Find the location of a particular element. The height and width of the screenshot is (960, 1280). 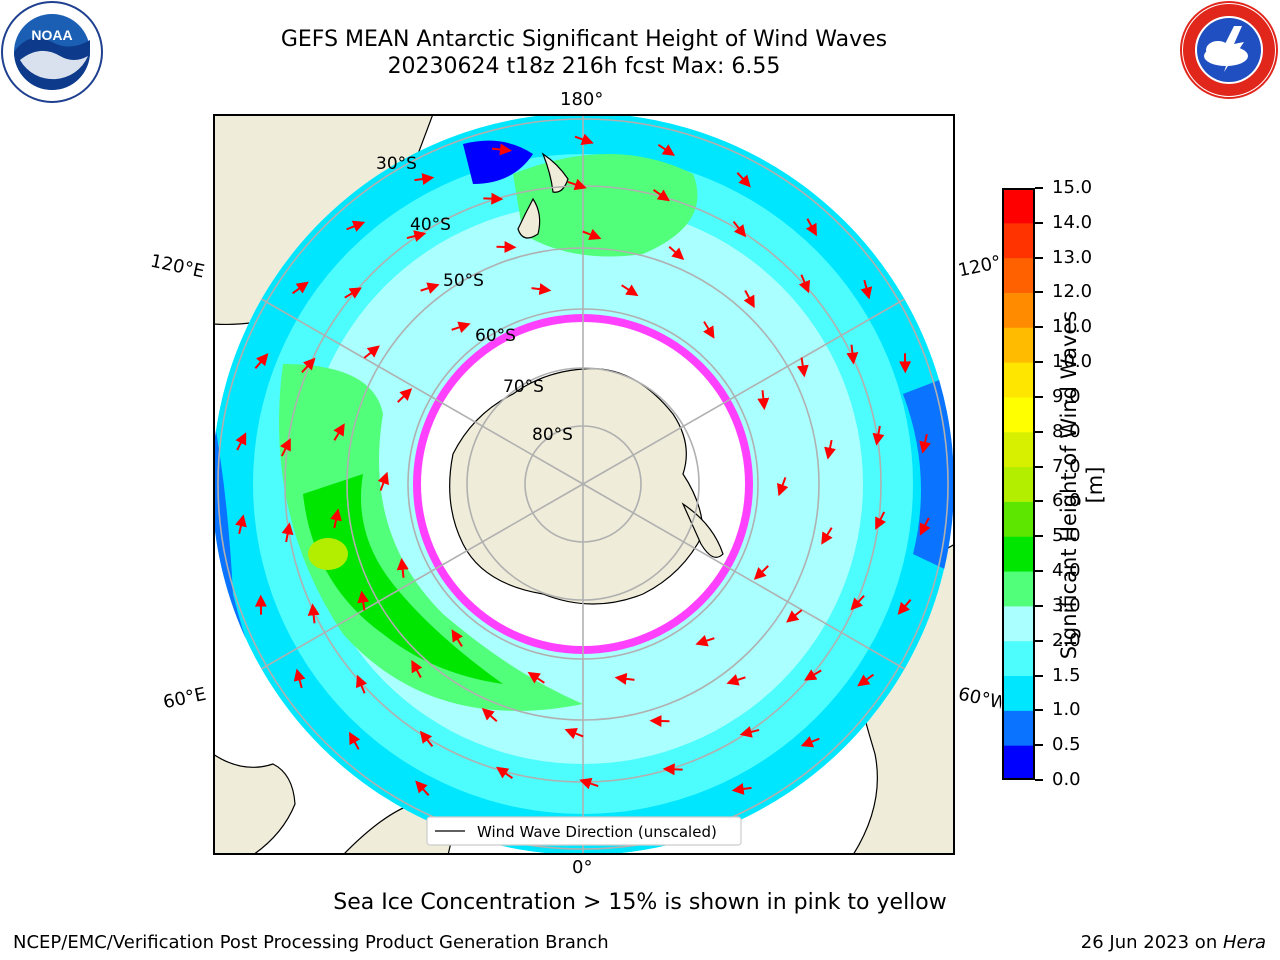

green-band-indian is located at coordinates (431, 537).